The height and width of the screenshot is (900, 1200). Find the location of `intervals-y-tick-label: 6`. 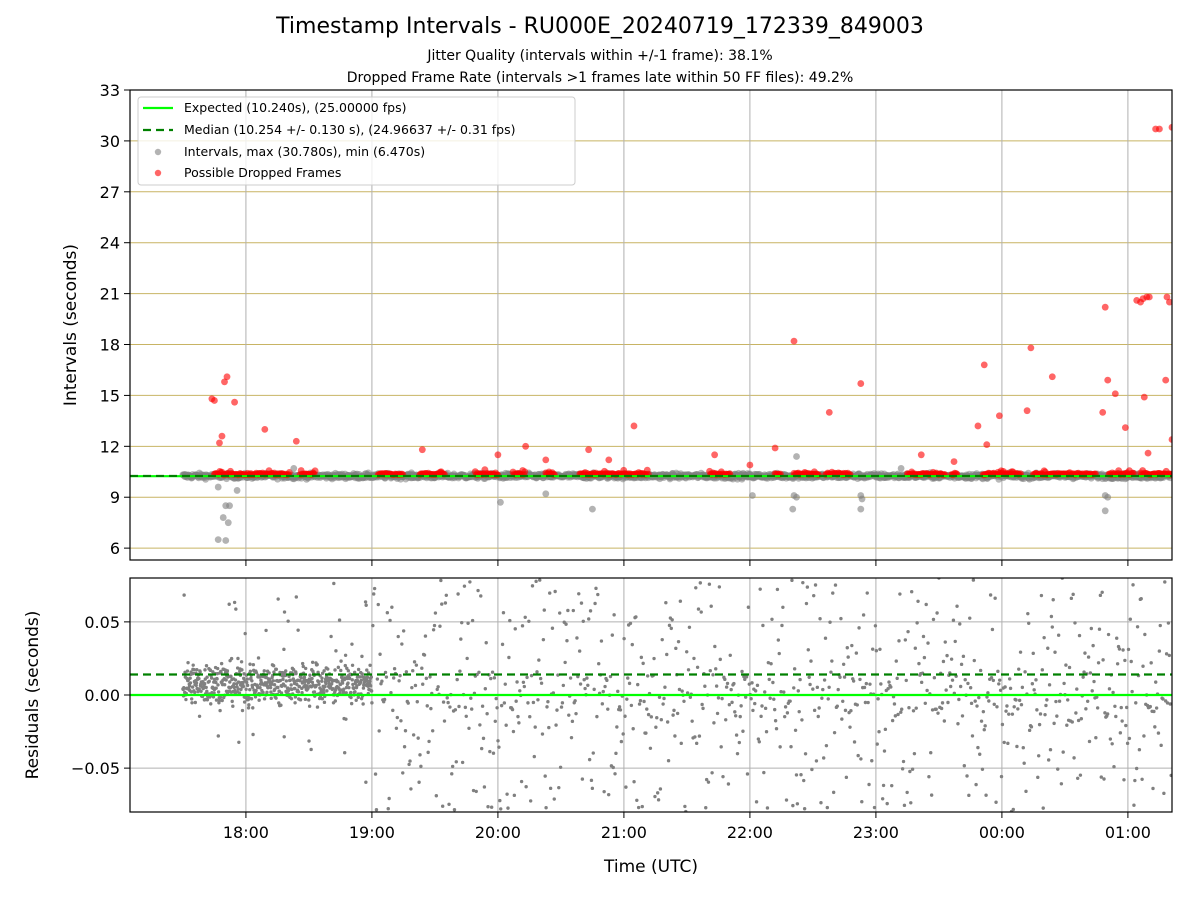

intervals-y-tick-label: 6 is located at coordinates (115, 548).